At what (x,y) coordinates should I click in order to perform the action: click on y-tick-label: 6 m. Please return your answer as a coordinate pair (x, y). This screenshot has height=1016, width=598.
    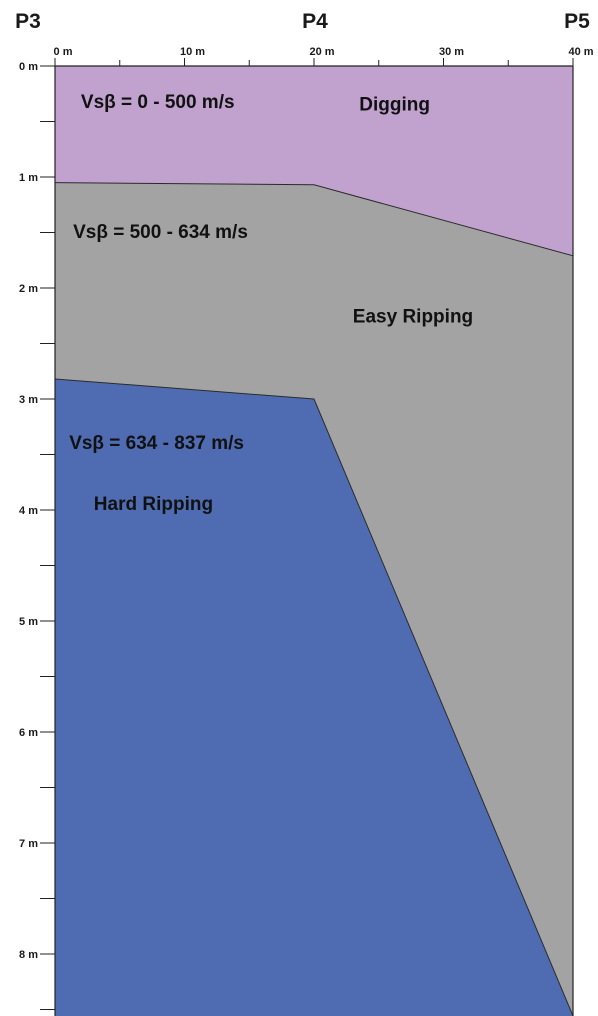
    Looking at the image, I should click on (28, 733).